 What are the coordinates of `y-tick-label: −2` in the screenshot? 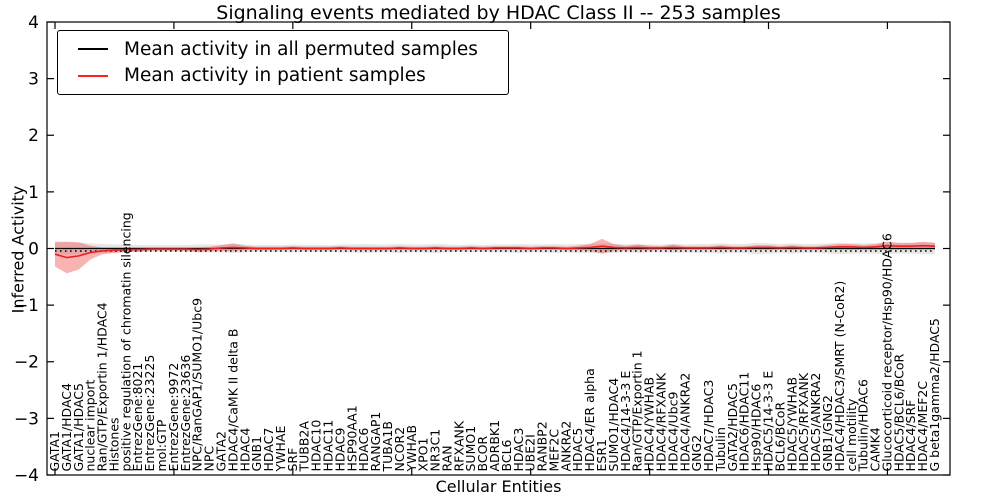 It's located at (26, 363).